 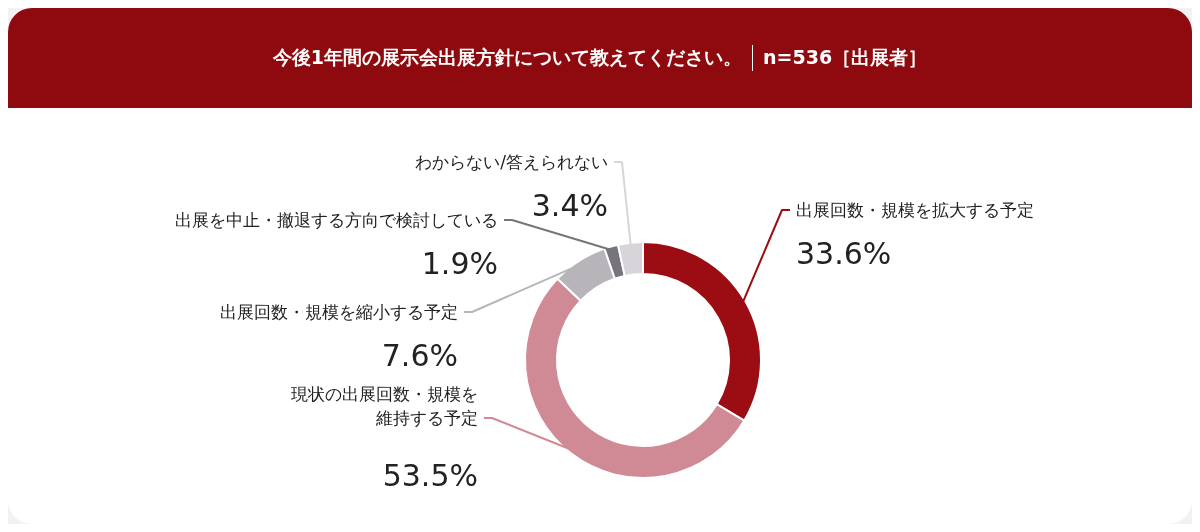 What do you see at coordinates (339, 312) in the screenshot?
I see `slice-label: 出展回数・規模を縮小する予定` at bounding box center [339, 312].